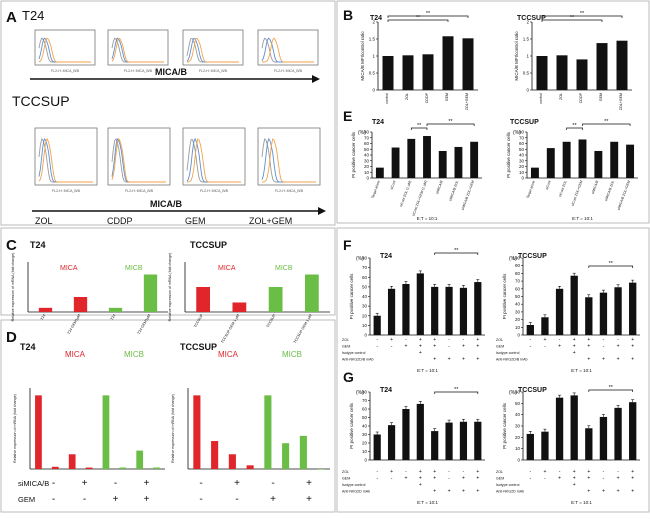 This screenshot has height=519, width=650. What do you see at coordinates (582, 218) in the screenshot?
I see `chart-e-tccsup-x-label: E:T = 10:1` at bounding box center [582, 218].